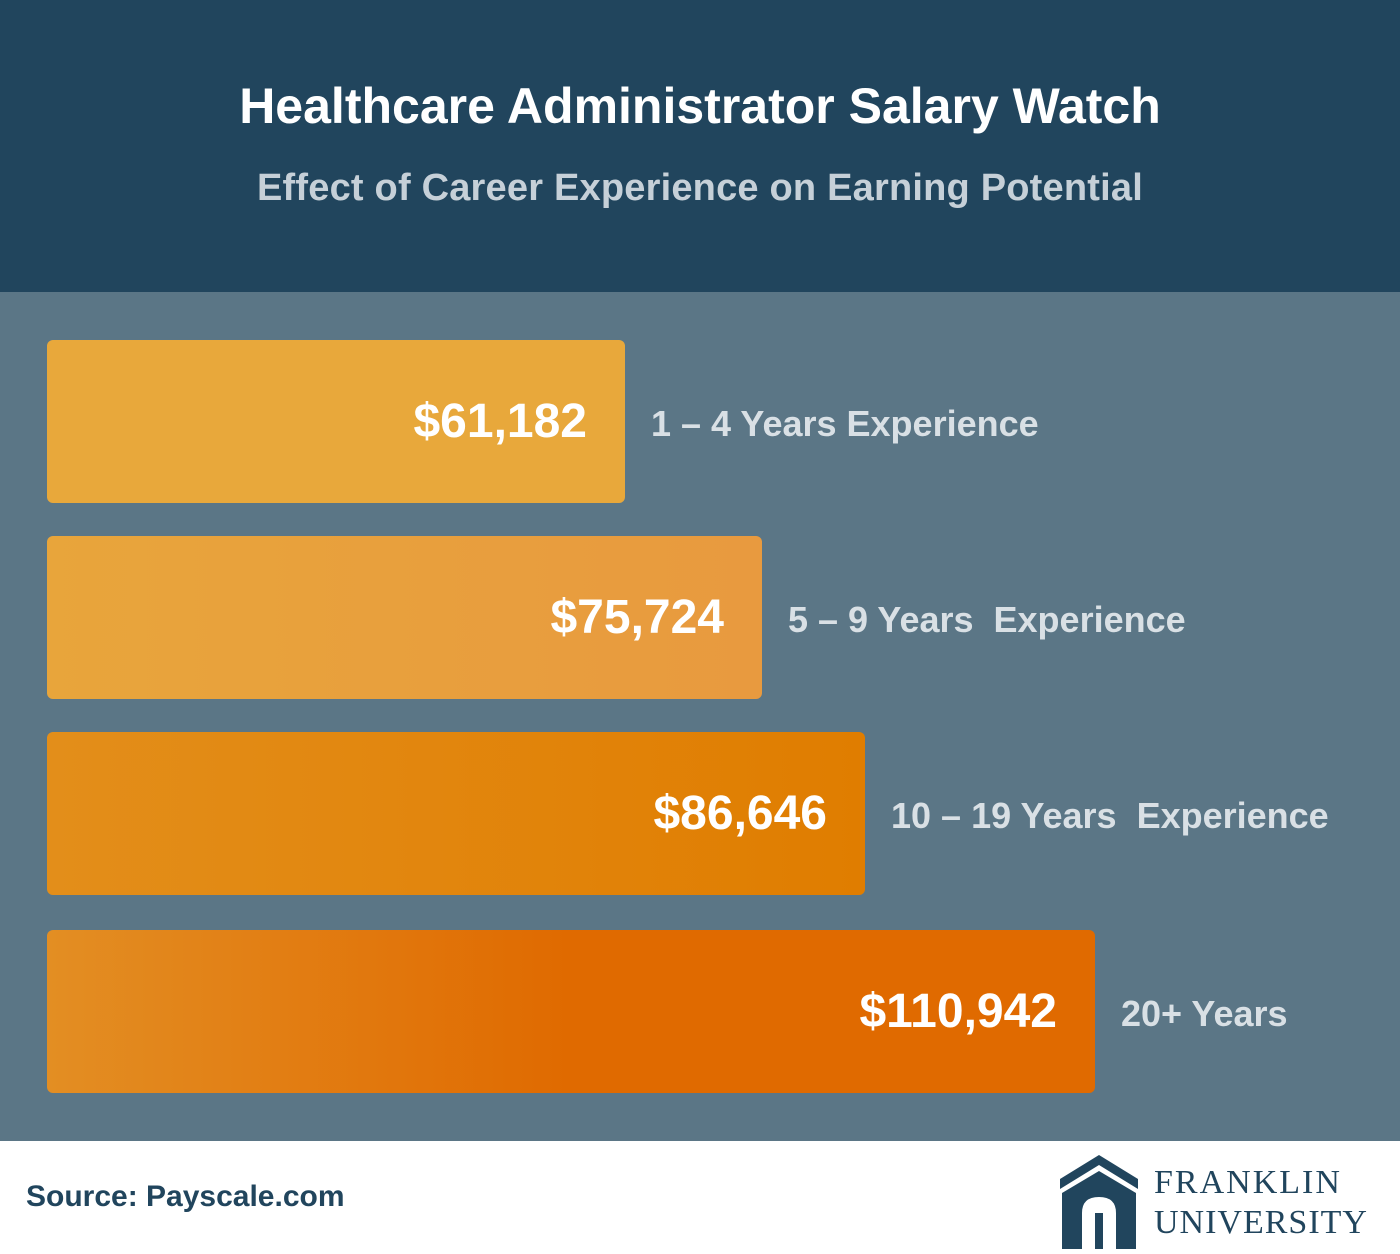  Describe the element at coordinates (1204, 1013) in the screenshot. I see `category-label: 20+ Years` at that location.